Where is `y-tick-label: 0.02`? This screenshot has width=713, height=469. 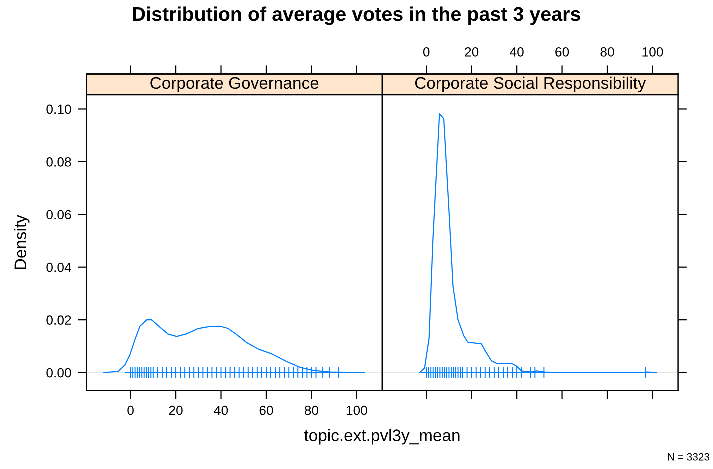 y-tick-label: 0.02 is located at coordinates (59, 320).